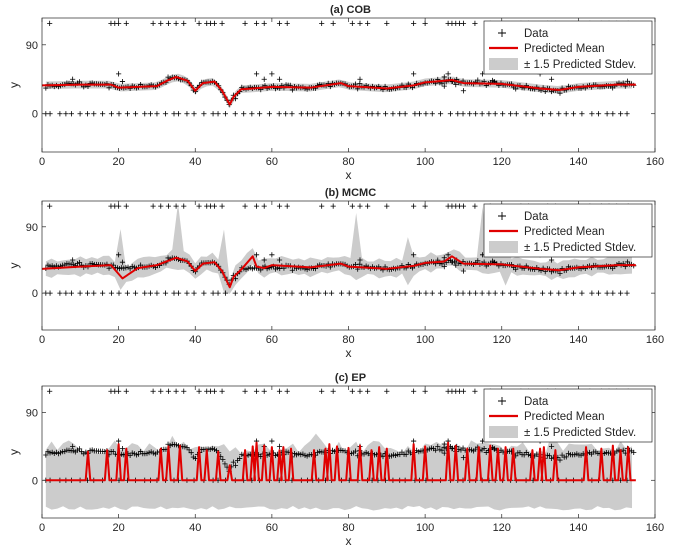 The image size is (676, 557). Describe the element at coordinates (502, 528) in the screenshot. I see `x-tick-label: 120` at that location.